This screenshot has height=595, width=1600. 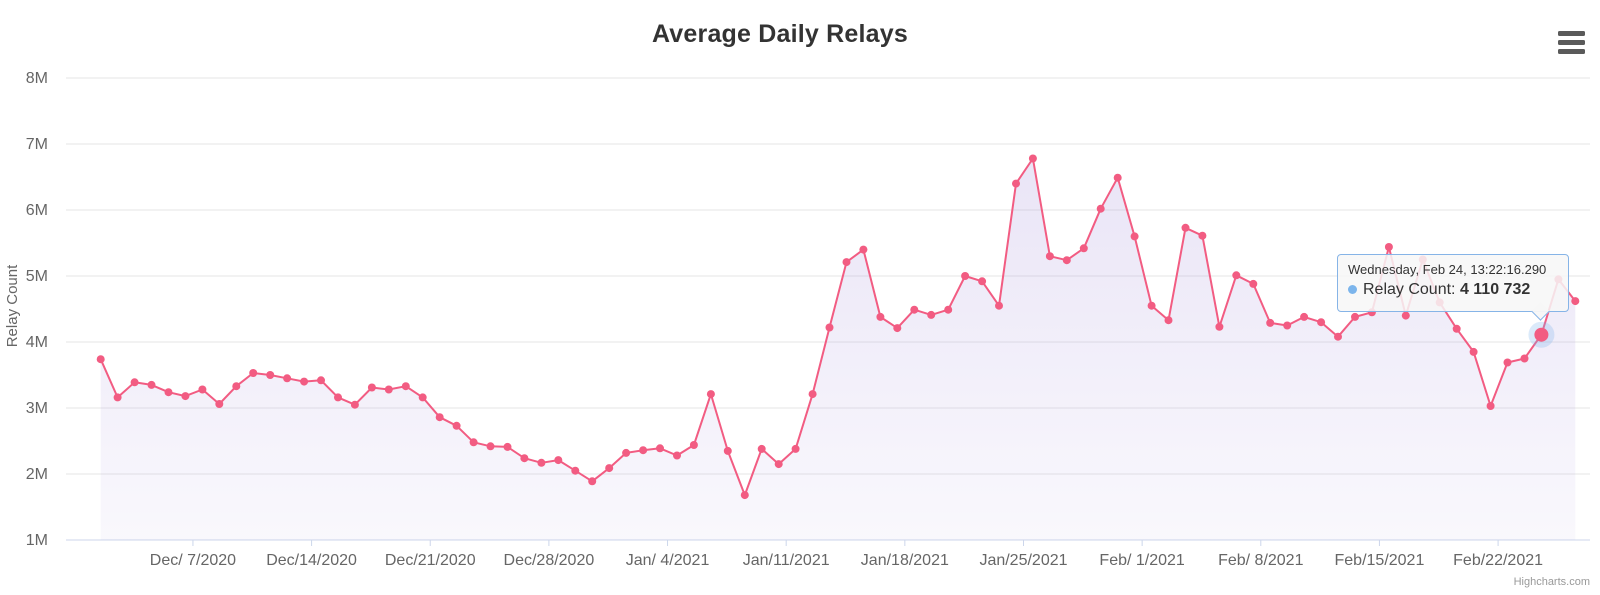 What do you see at coordinates (1498, 560) in the screenshot?
I see `x-axis-label: Feb/22/2021` at bounding box center [1498, 560].